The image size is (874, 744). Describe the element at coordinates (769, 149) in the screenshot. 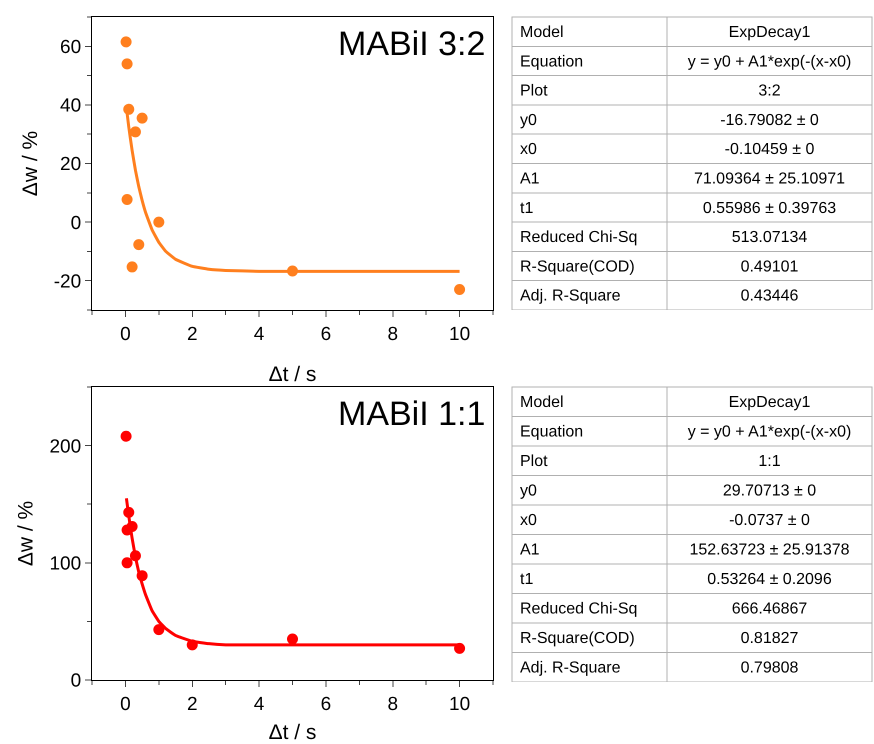

I see `text: -0.10459 ± 0` at that location.